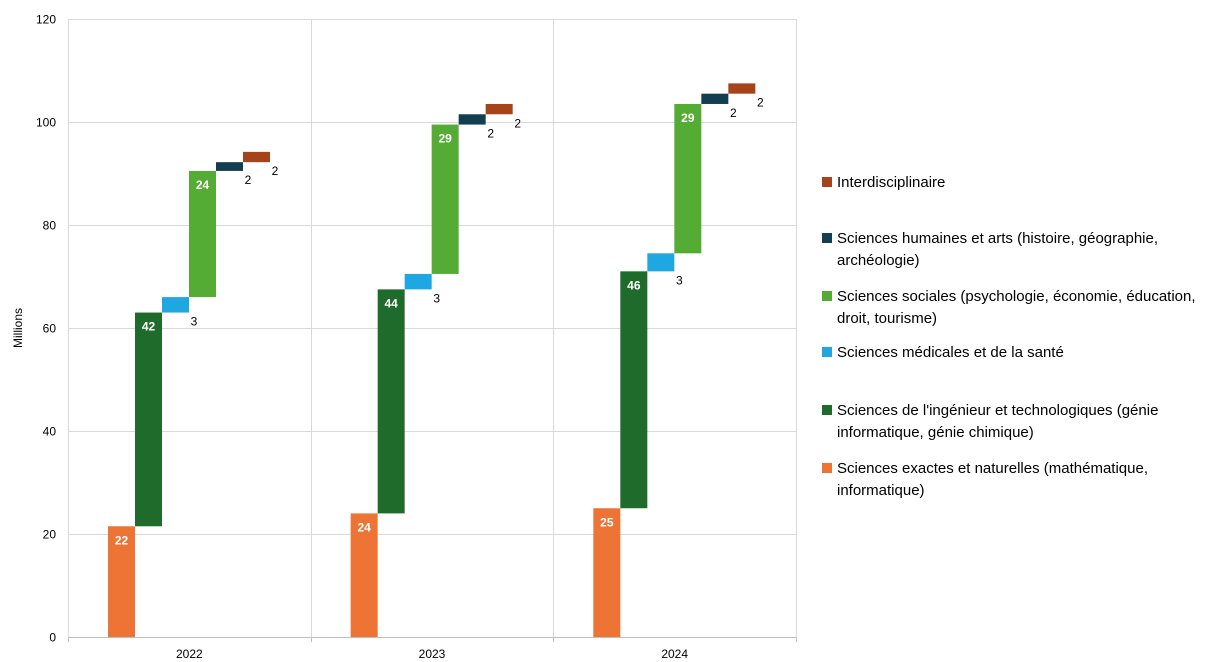 This screenshot has height=662, width=1206. Describe the element at coordinates (891, 182) in the screenshot. I see `legend-label: Interdisciplinaire` at that location.